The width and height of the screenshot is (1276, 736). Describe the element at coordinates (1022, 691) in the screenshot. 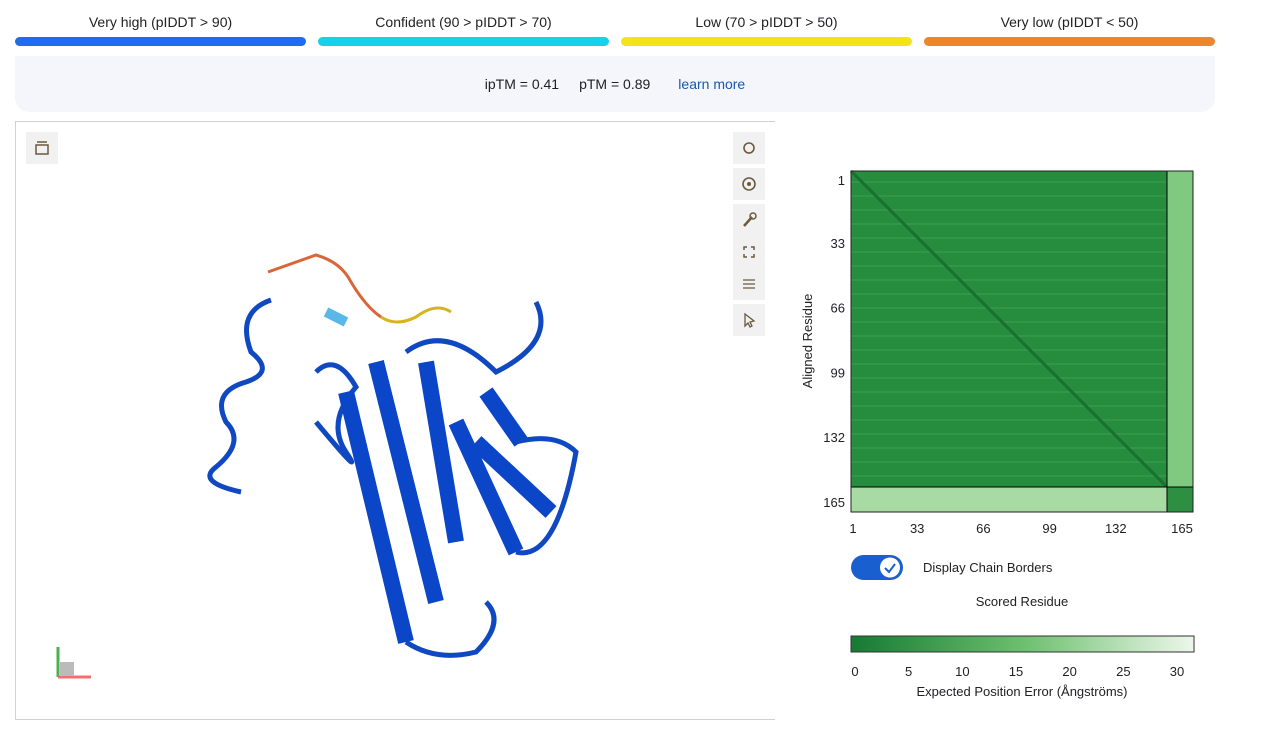

I see `colorbar-label: Expected Position Error (Ångströms)` at that location.